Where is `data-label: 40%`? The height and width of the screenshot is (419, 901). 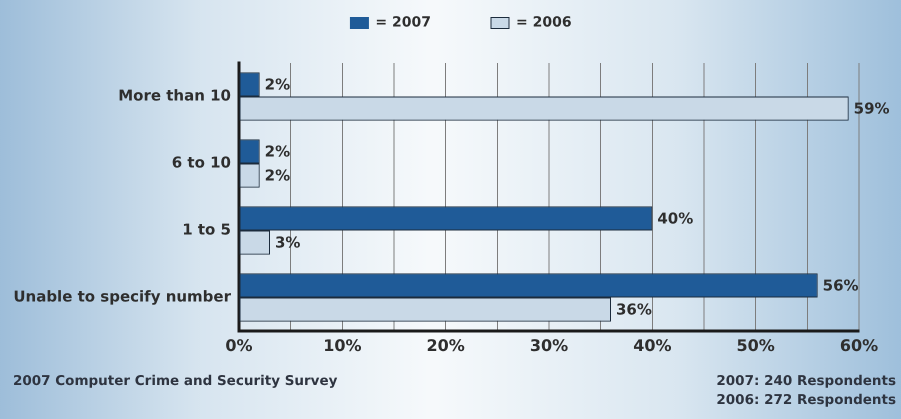 data-label: 40% is located at coordinates (675, 218).